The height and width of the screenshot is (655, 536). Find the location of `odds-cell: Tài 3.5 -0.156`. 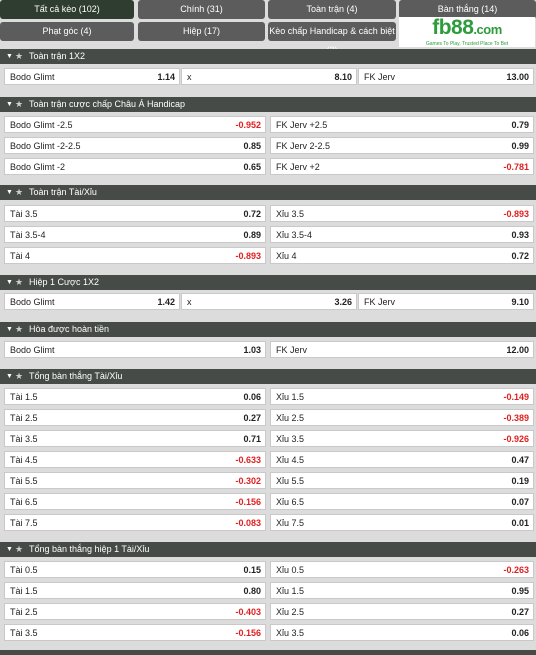

odds-cell: Tài 3.5 -0.156 is located at coordinates (135, 632).